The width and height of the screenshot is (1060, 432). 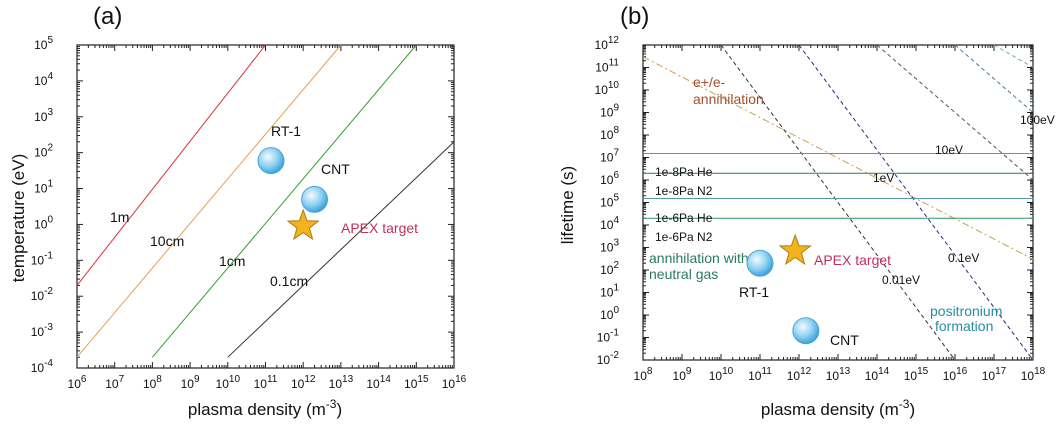 What do you see at coordinates (838, 374) in the screenshot?
I see `panel-b-xtick-label: 10¹³` at bounding box center [838, 374].